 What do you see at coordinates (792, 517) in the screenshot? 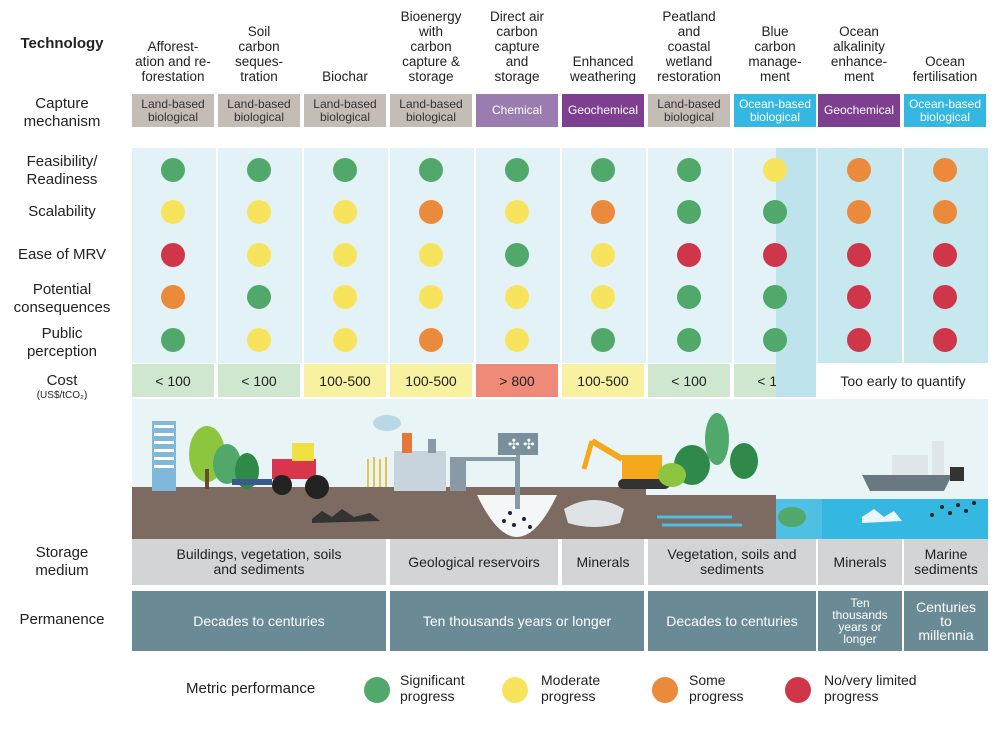
I see `seagrass-icon` at bounding box center [792, 517].